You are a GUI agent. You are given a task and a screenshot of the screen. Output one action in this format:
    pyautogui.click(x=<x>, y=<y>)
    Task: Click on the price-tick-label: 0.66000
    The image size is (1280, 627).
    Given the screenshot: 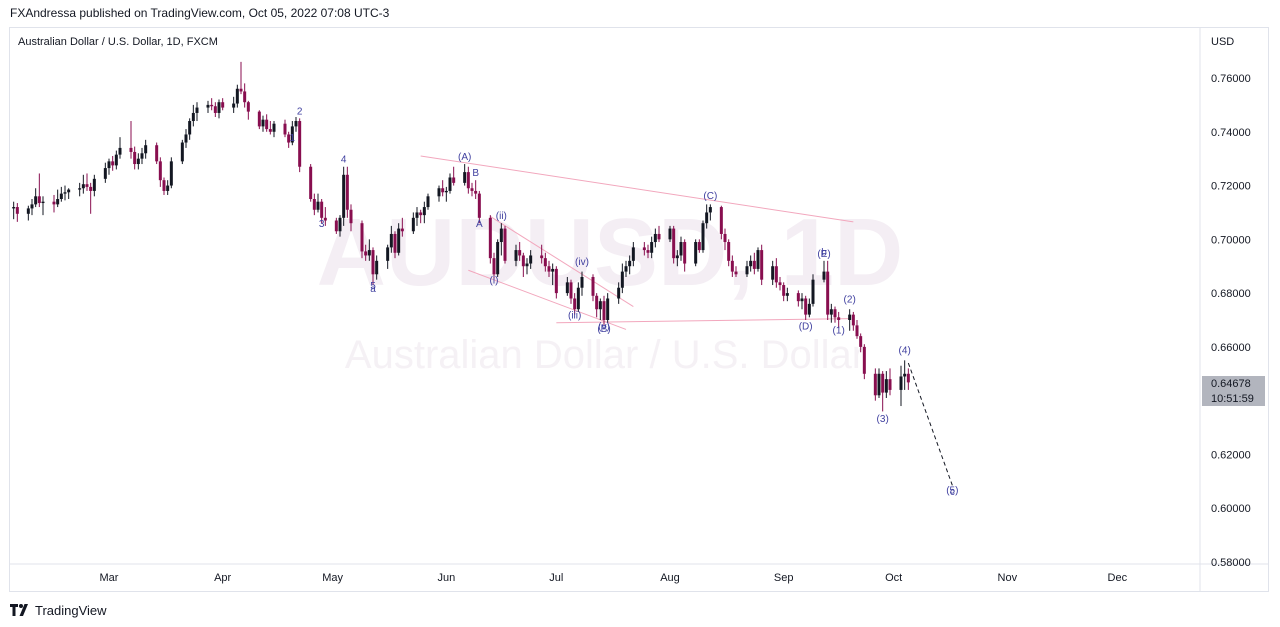 What is the action you would take?
    pyautogui.click(x=1231, y=348)
    